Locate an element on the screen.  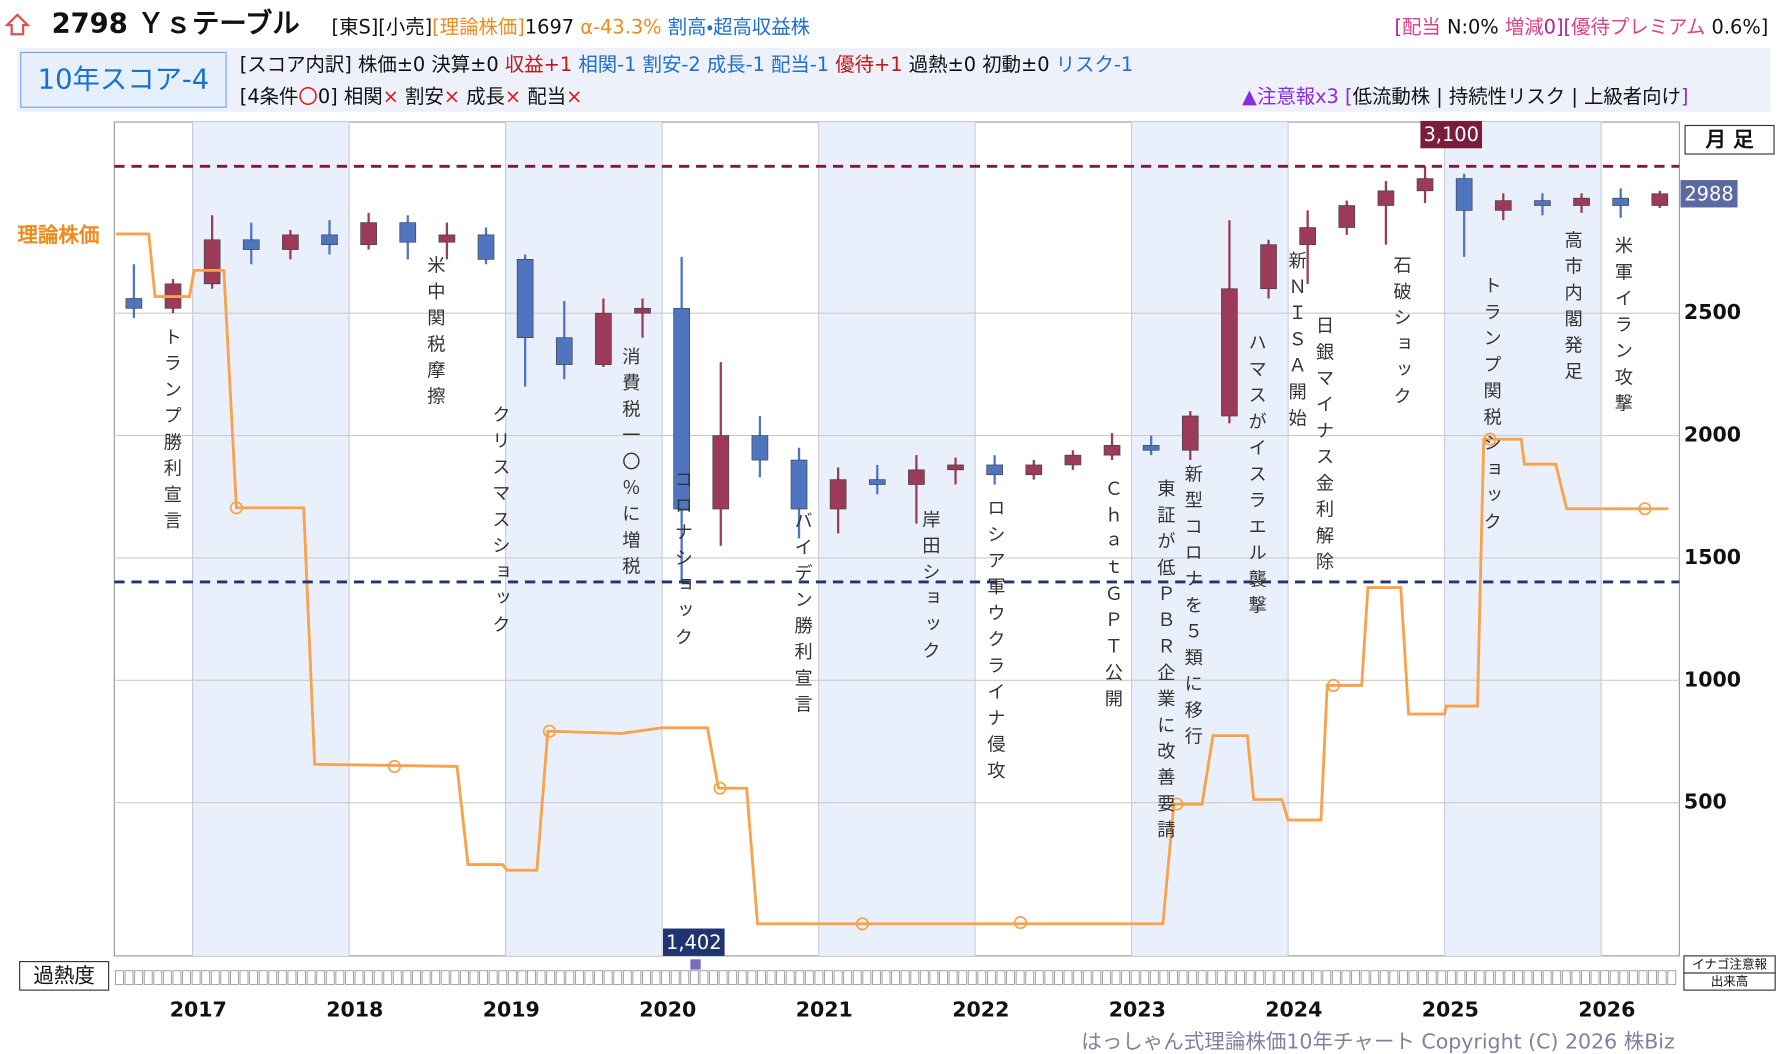
header-part: α-43.3% is located at coordinates (623, 26).